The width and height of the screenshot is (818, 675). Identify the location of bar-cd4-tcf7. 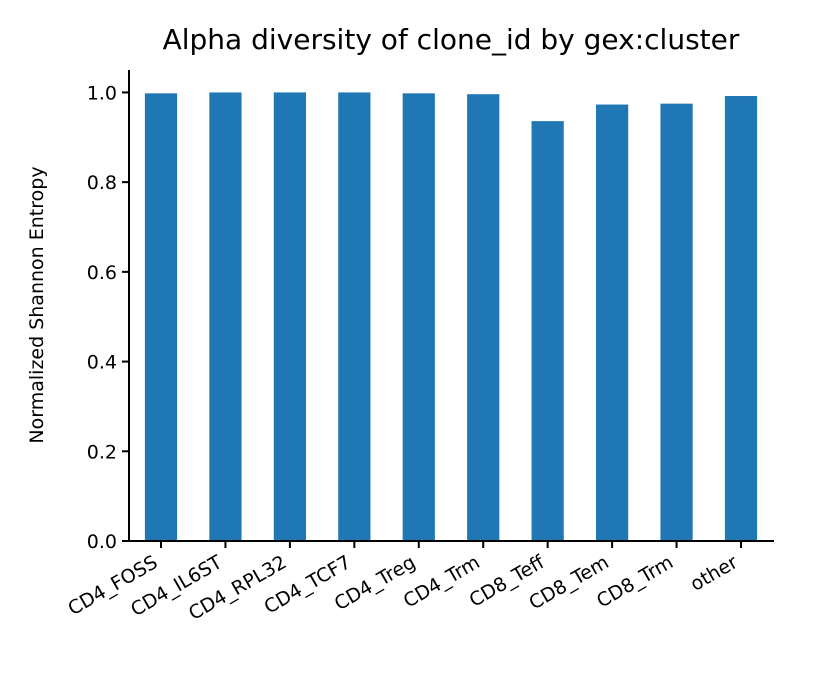
(354, 316).